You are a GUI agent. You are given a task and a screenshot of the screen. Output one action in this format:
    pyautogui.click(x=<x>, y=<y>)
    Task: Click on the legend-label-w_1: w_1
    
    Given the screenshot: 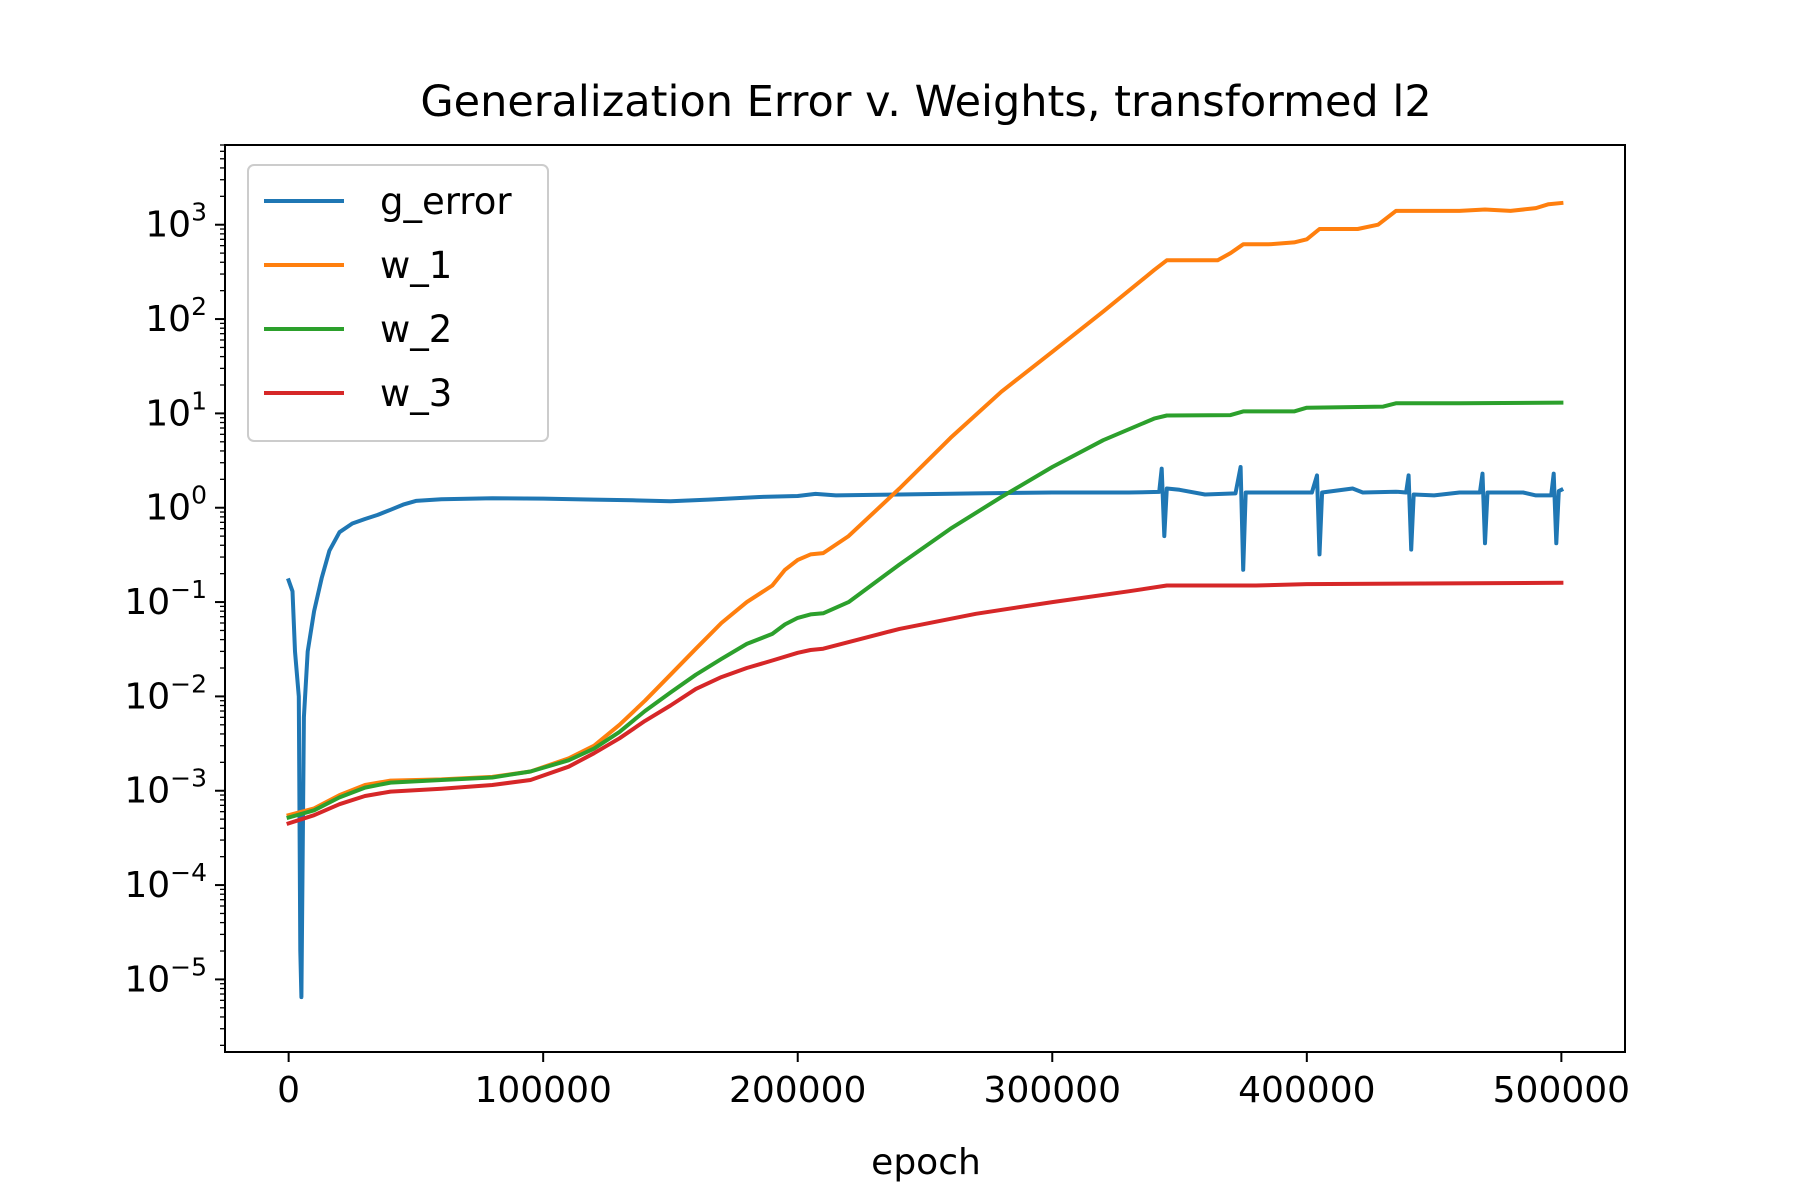 What is the action you would take?
    pyautogui.click(x=416, y=265)
    